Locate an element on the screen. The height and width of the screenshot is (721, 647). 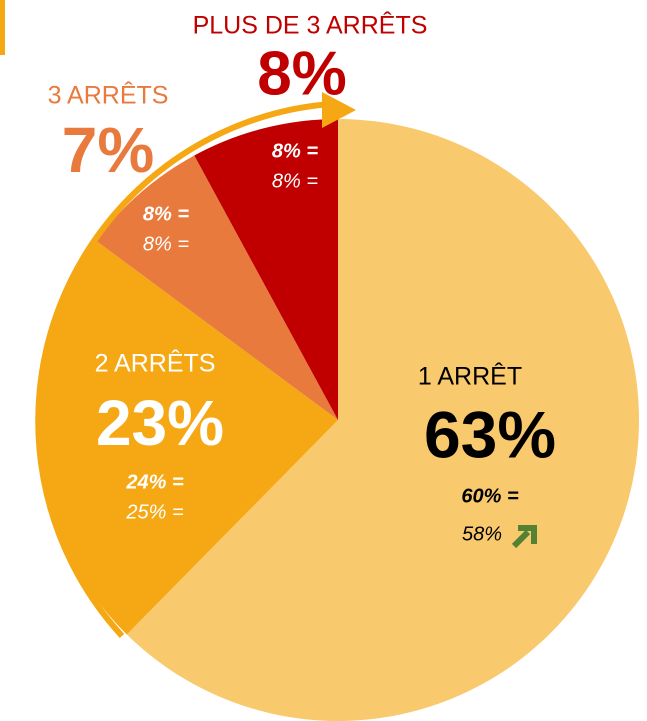
tertiary-label: 58% is located at coordinates (482, 534).